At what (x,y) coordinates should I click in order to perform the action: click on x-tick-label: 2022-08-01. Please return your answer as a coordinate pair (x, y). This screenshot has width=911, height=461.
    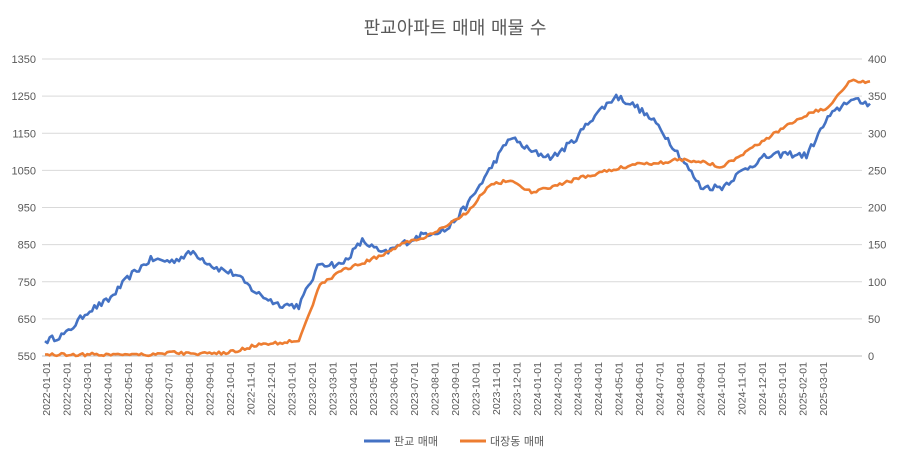
    Looking at the image, I should click on (190, 389).